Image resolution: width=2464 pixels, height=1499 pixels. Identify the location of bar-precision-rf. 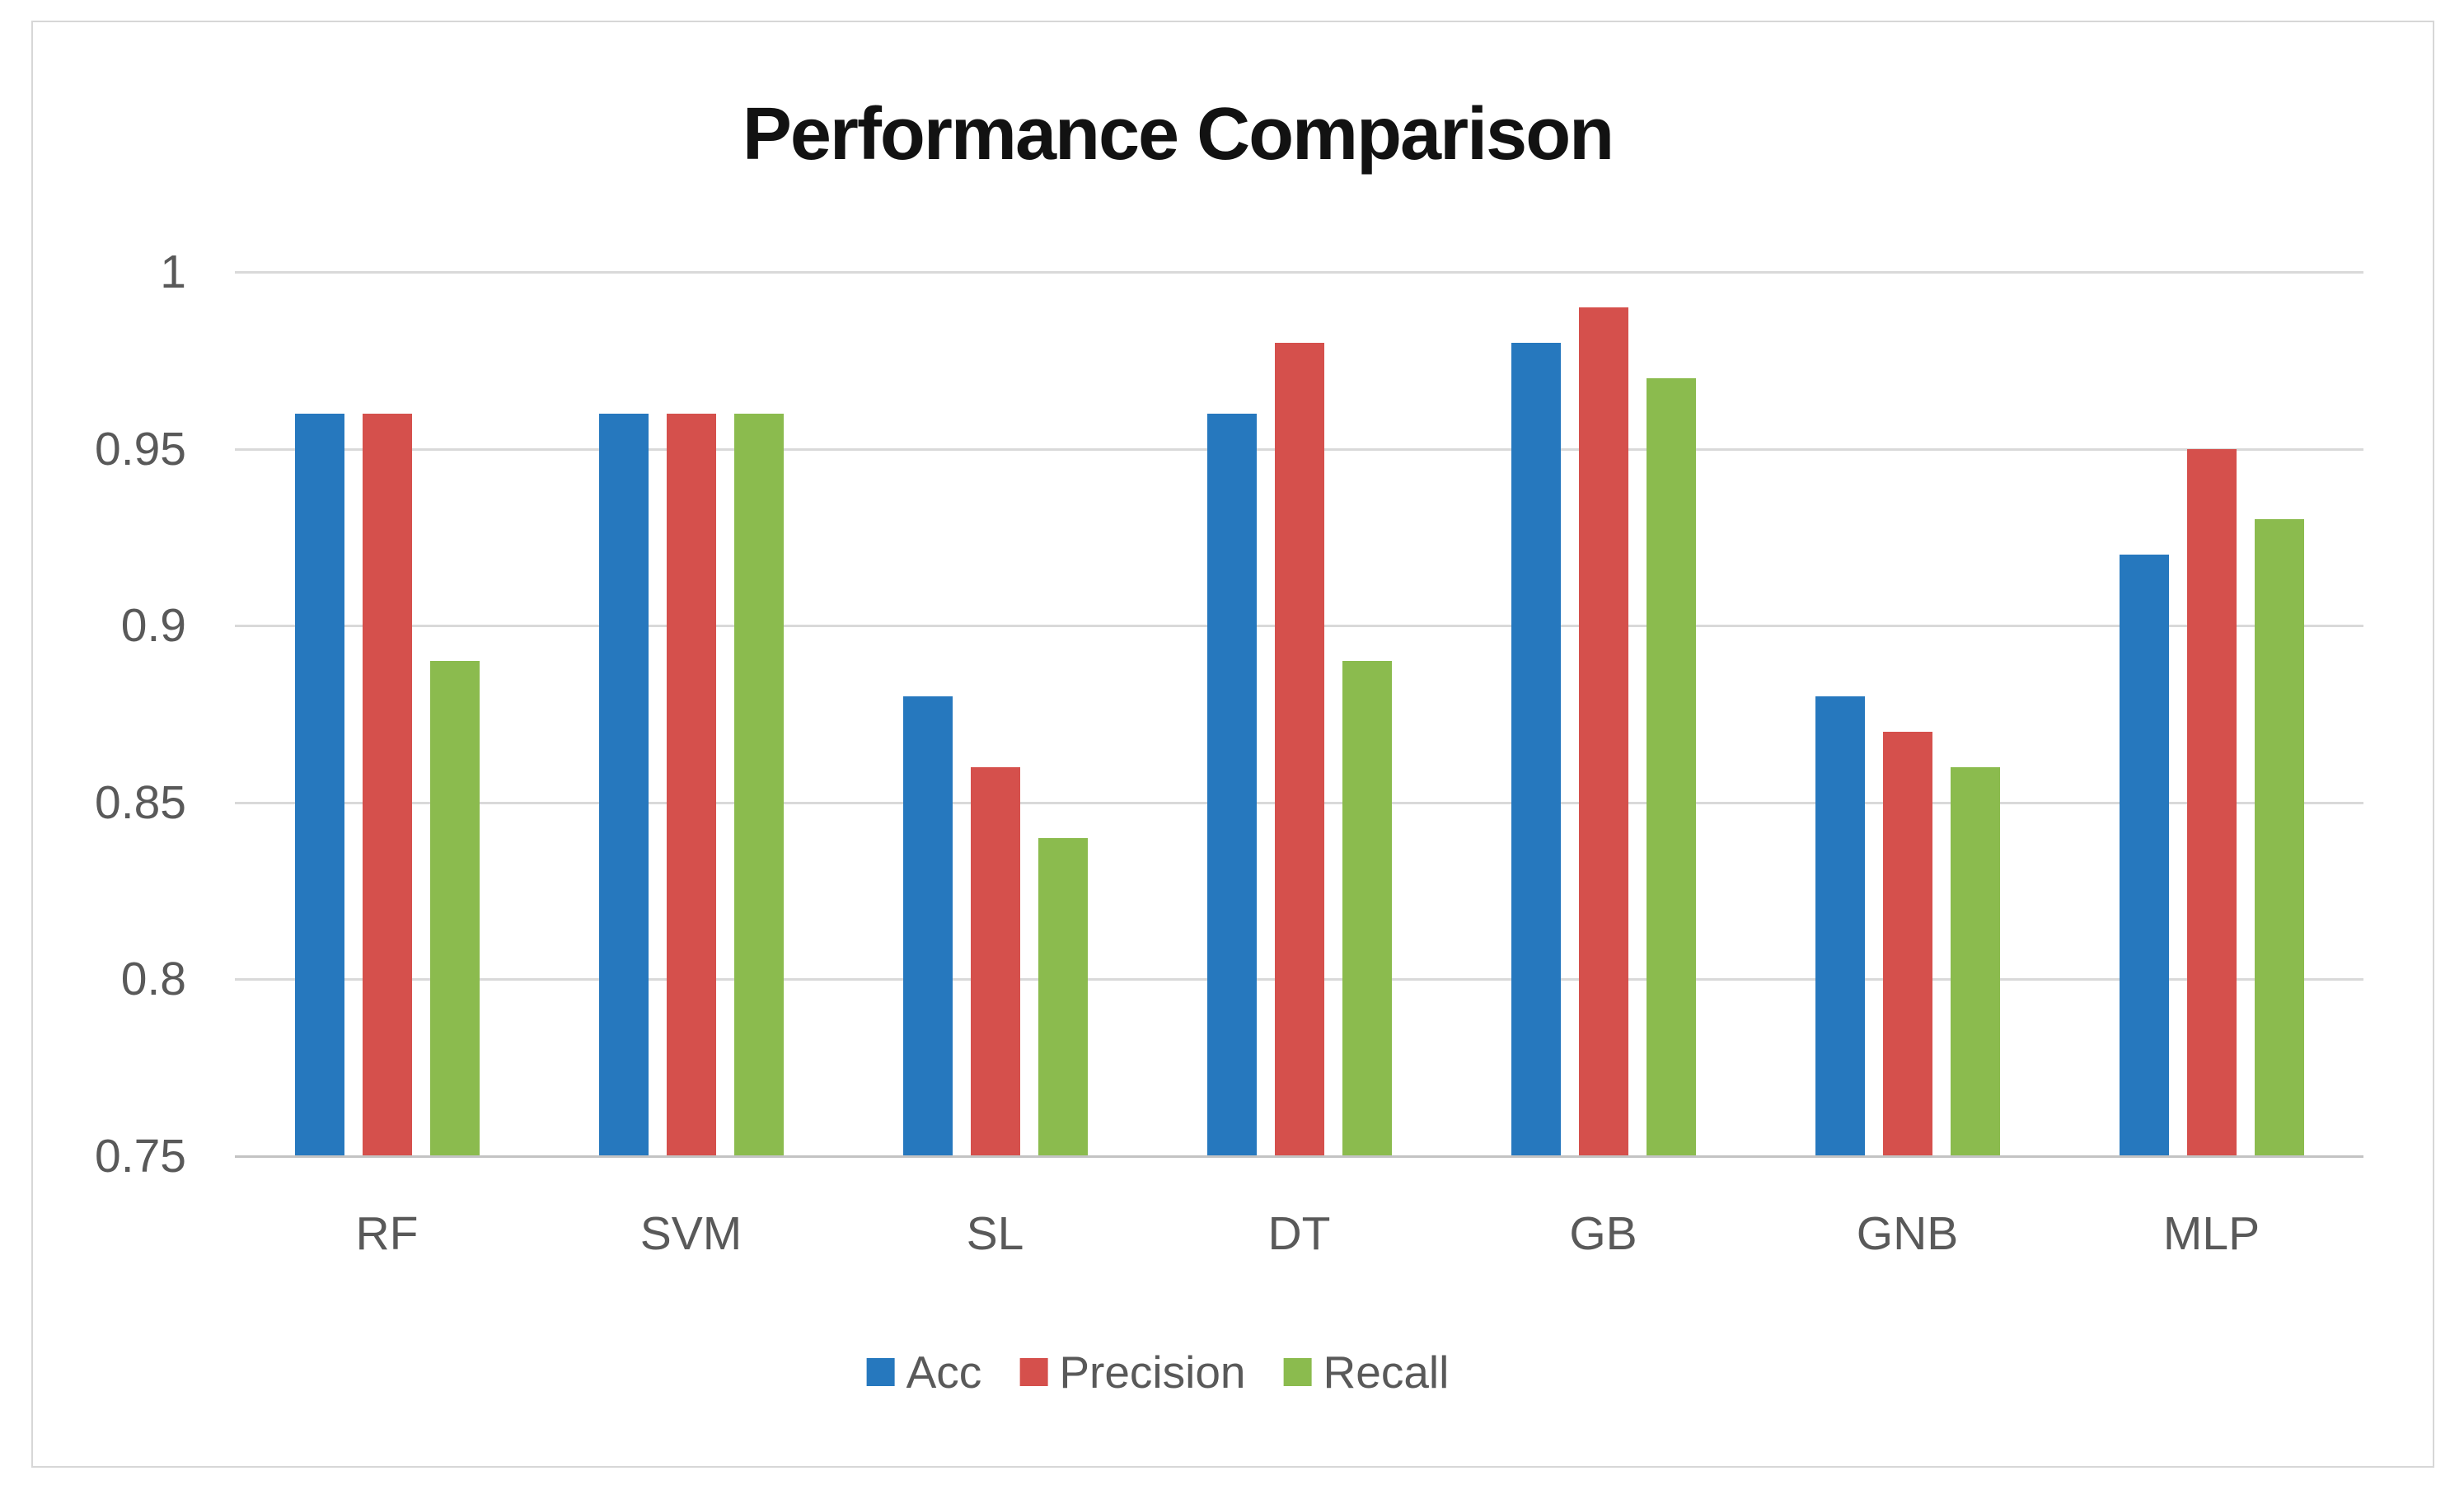
(387, 784).